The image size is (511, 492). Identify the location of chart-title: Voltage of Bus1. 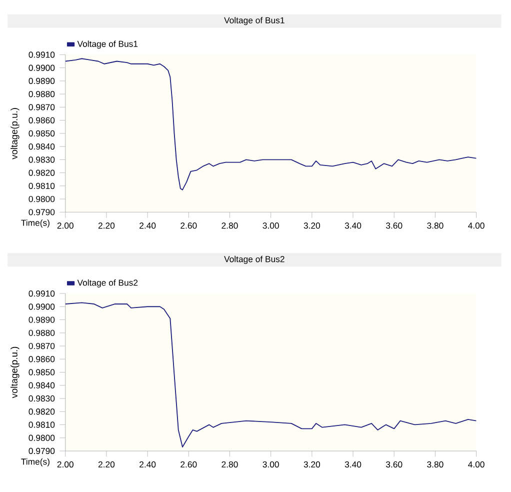
(254, 20).